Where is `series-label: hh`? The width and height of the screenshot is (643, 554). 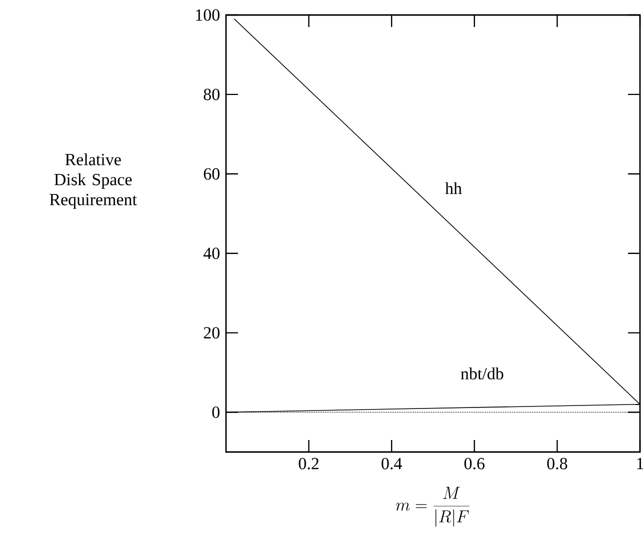
series-label: hh is located at coordinates (453, 188).